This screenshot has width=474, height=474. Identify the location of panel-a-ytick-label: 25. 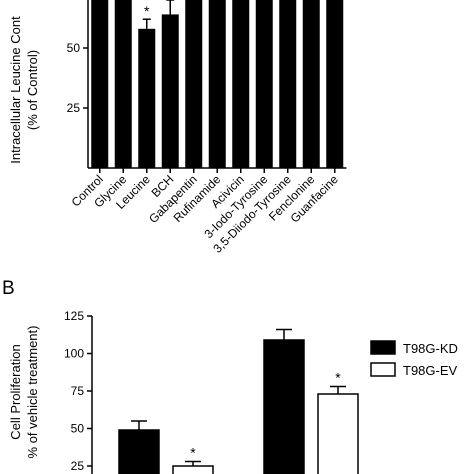
(74, 108).